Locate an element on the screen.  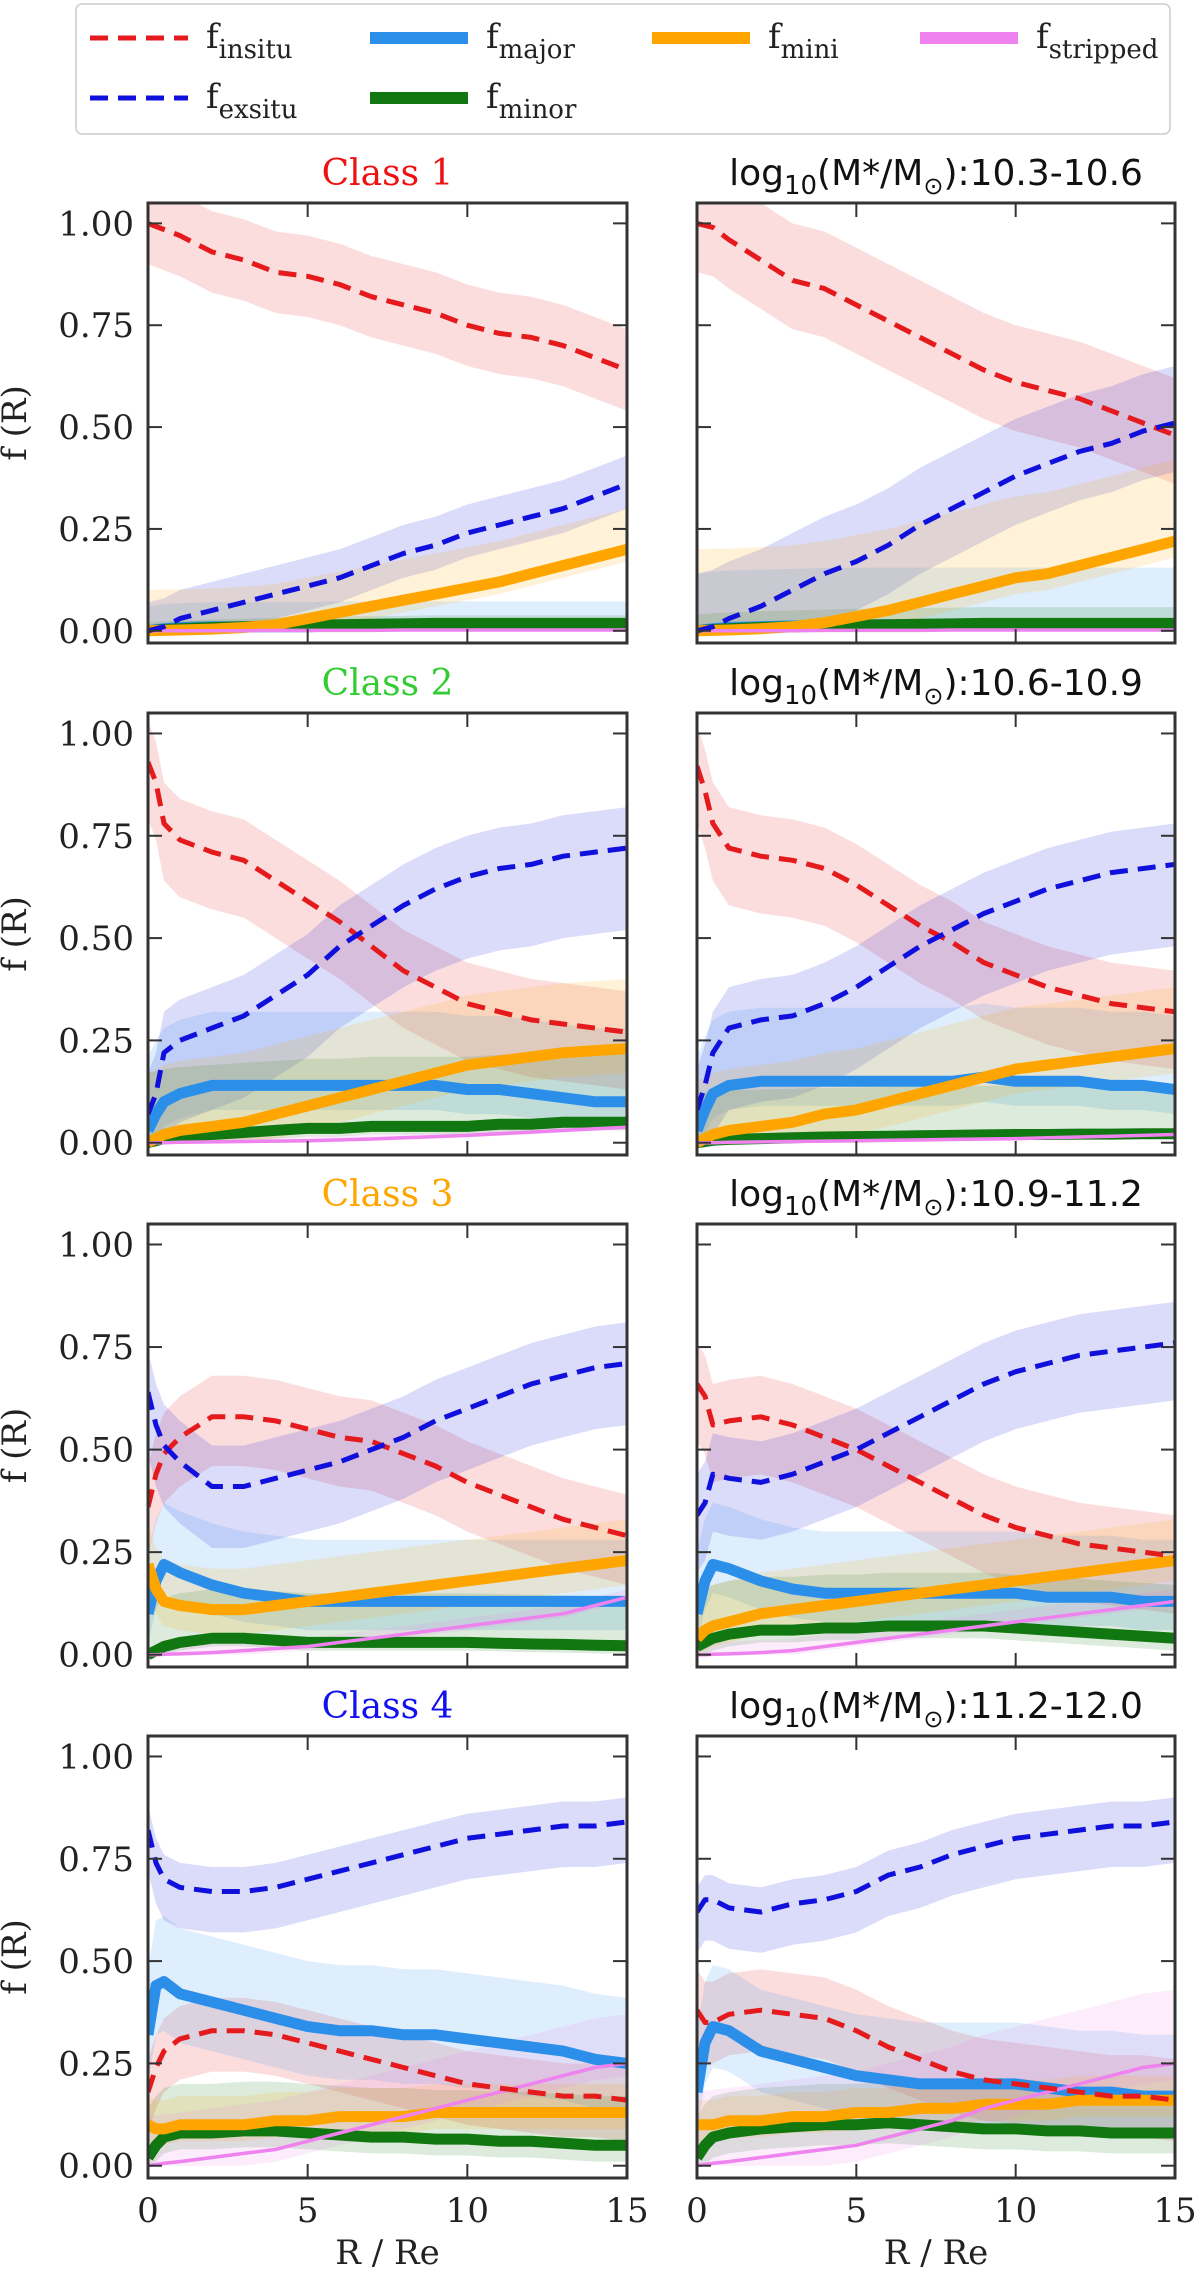
panel-5: 0.00 0.25 0.50 0.75 1.00 f (R) is located at coordinates (314, 1449).